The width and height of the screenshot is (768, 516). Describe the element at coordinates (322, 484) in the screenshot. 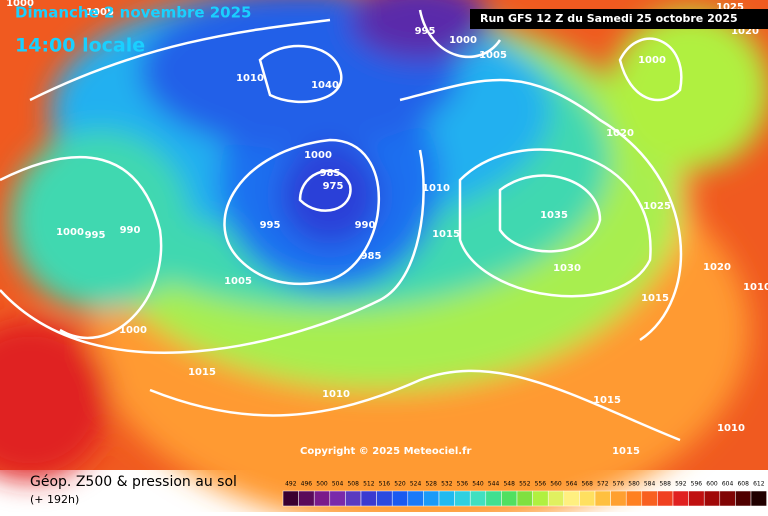

I see `colorbar-label: 500` at that location.